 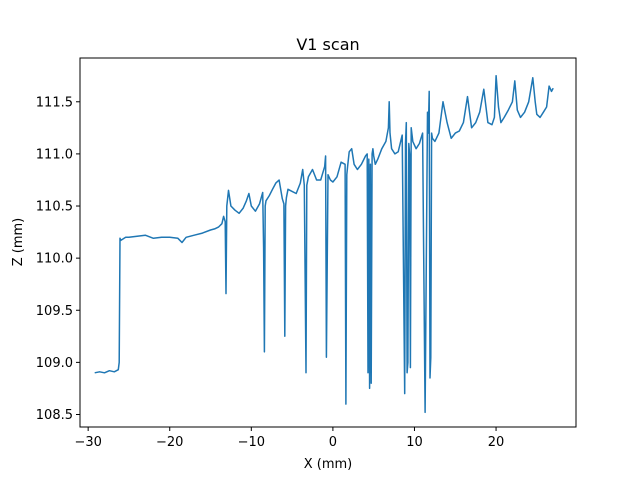 What do you see at coordinates (54, 415) in the screenshot?
I see `y-tick-label: 108.5` at bounding box center [54, 415].